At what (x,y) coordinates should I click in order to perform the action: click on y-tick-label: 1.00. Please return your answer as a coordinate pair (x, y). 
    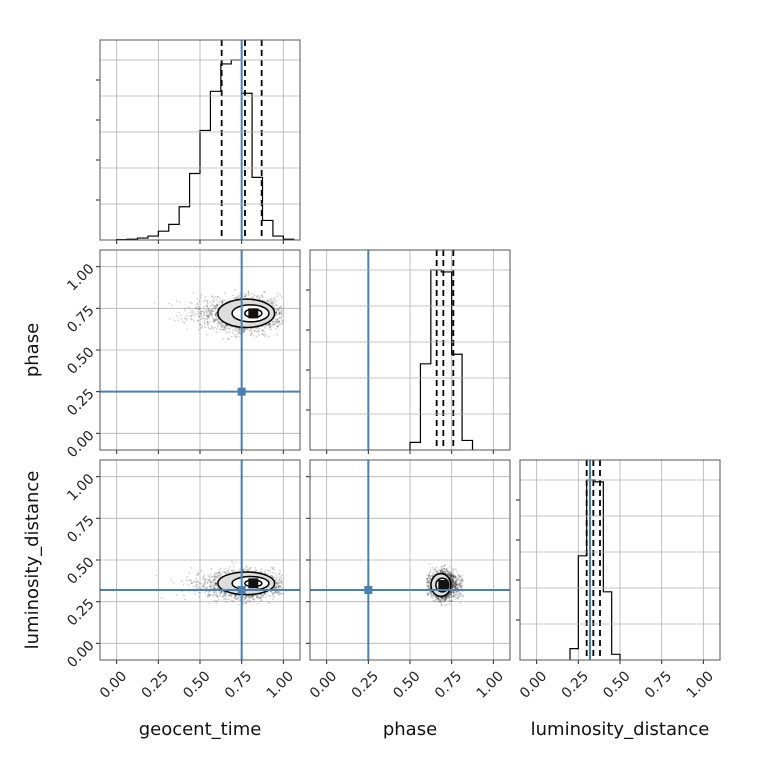
    Looking at the image, I should click on (80, 277).